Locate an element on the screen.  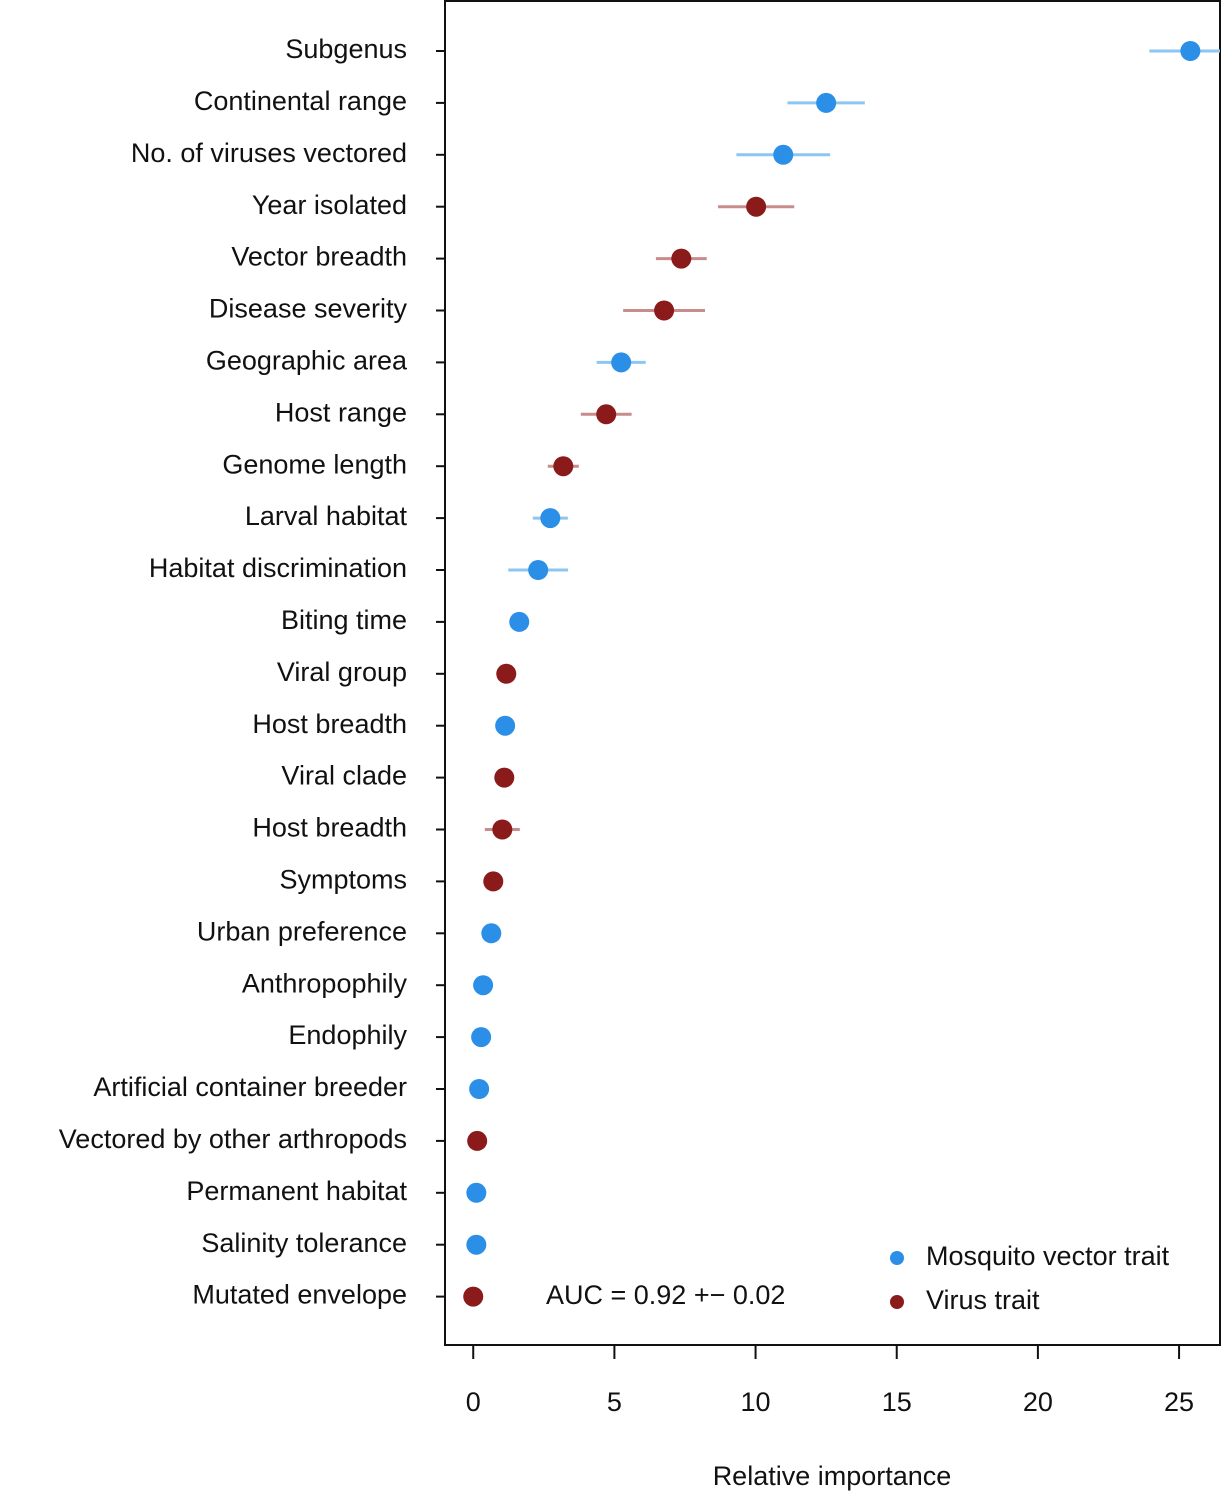
x-tick-label: 5 is located at coordinates (614, 1402).